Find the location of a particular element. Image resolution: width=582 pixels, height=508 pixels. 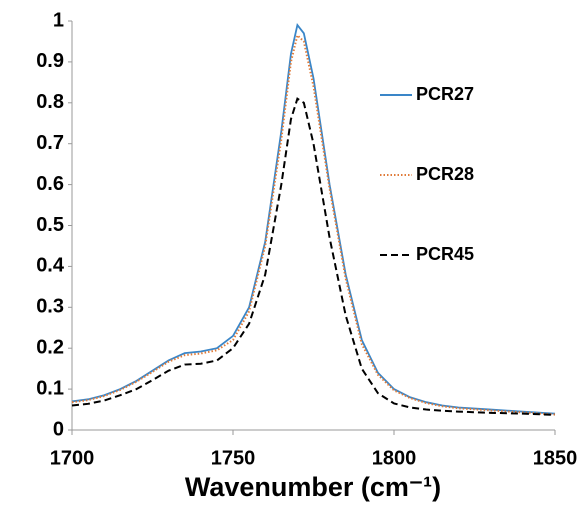

x-tick-label: 1750 is located at coordinates (233, 458).